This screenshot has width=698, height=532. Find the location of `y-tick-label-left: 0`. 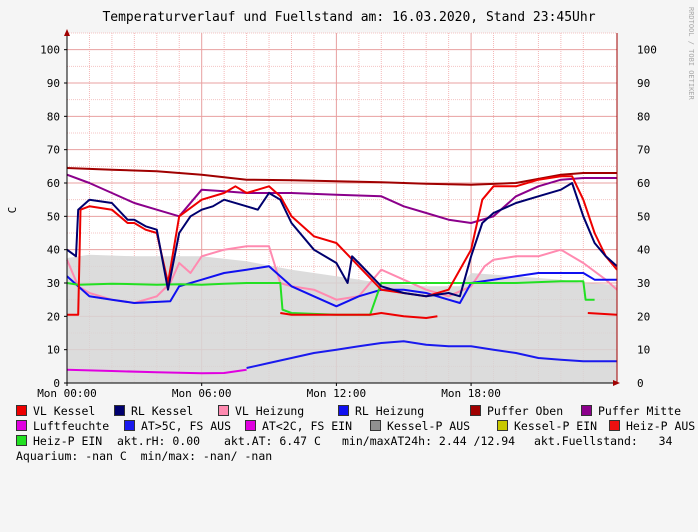

y-tick-label-left: 0 is located at coordinates (56, 383).